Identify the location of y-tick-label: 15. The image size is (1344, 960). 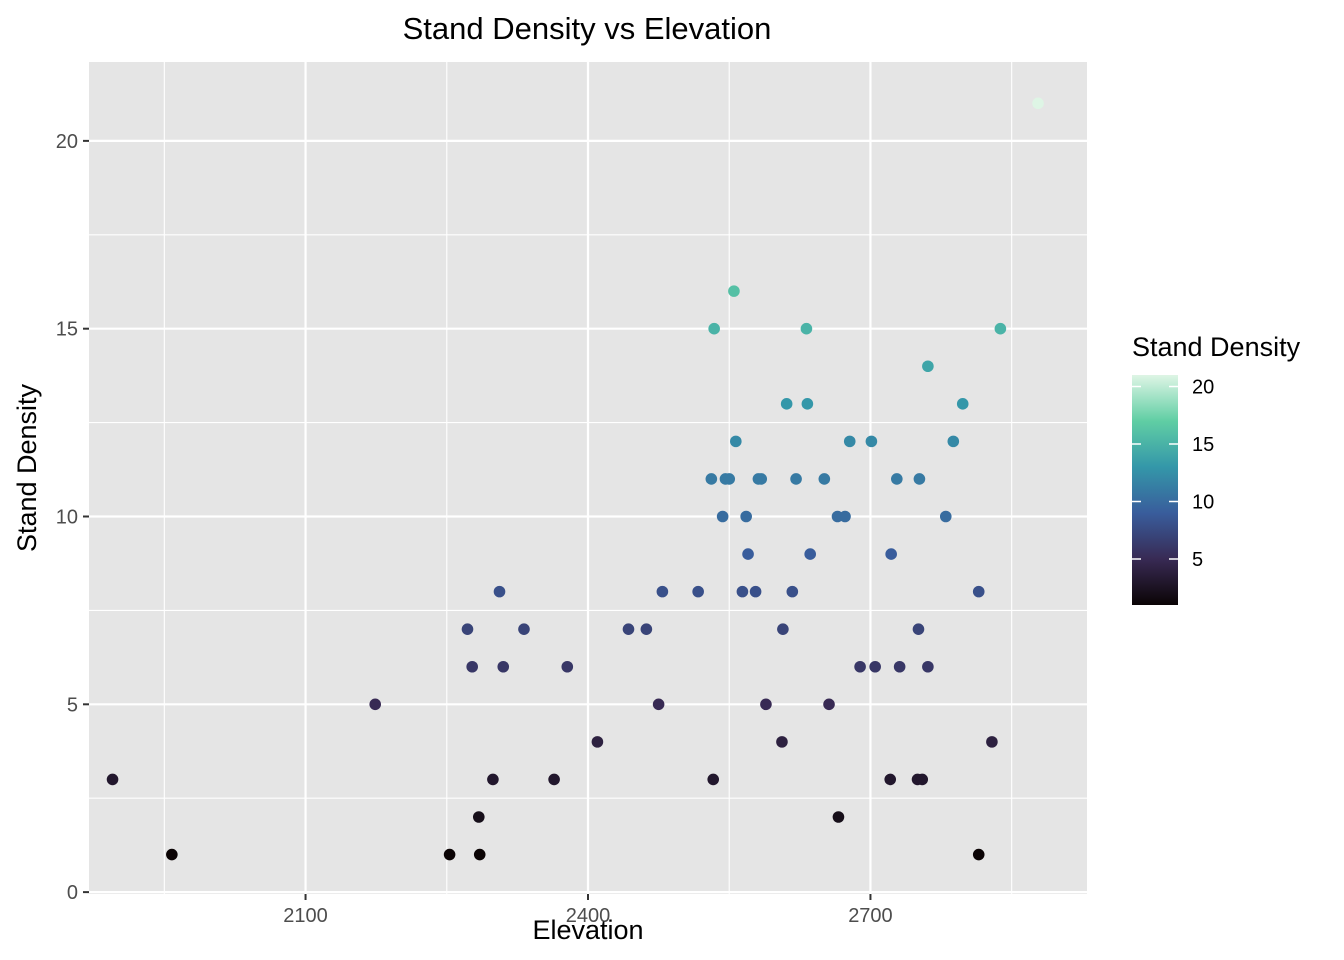
(67, 330).